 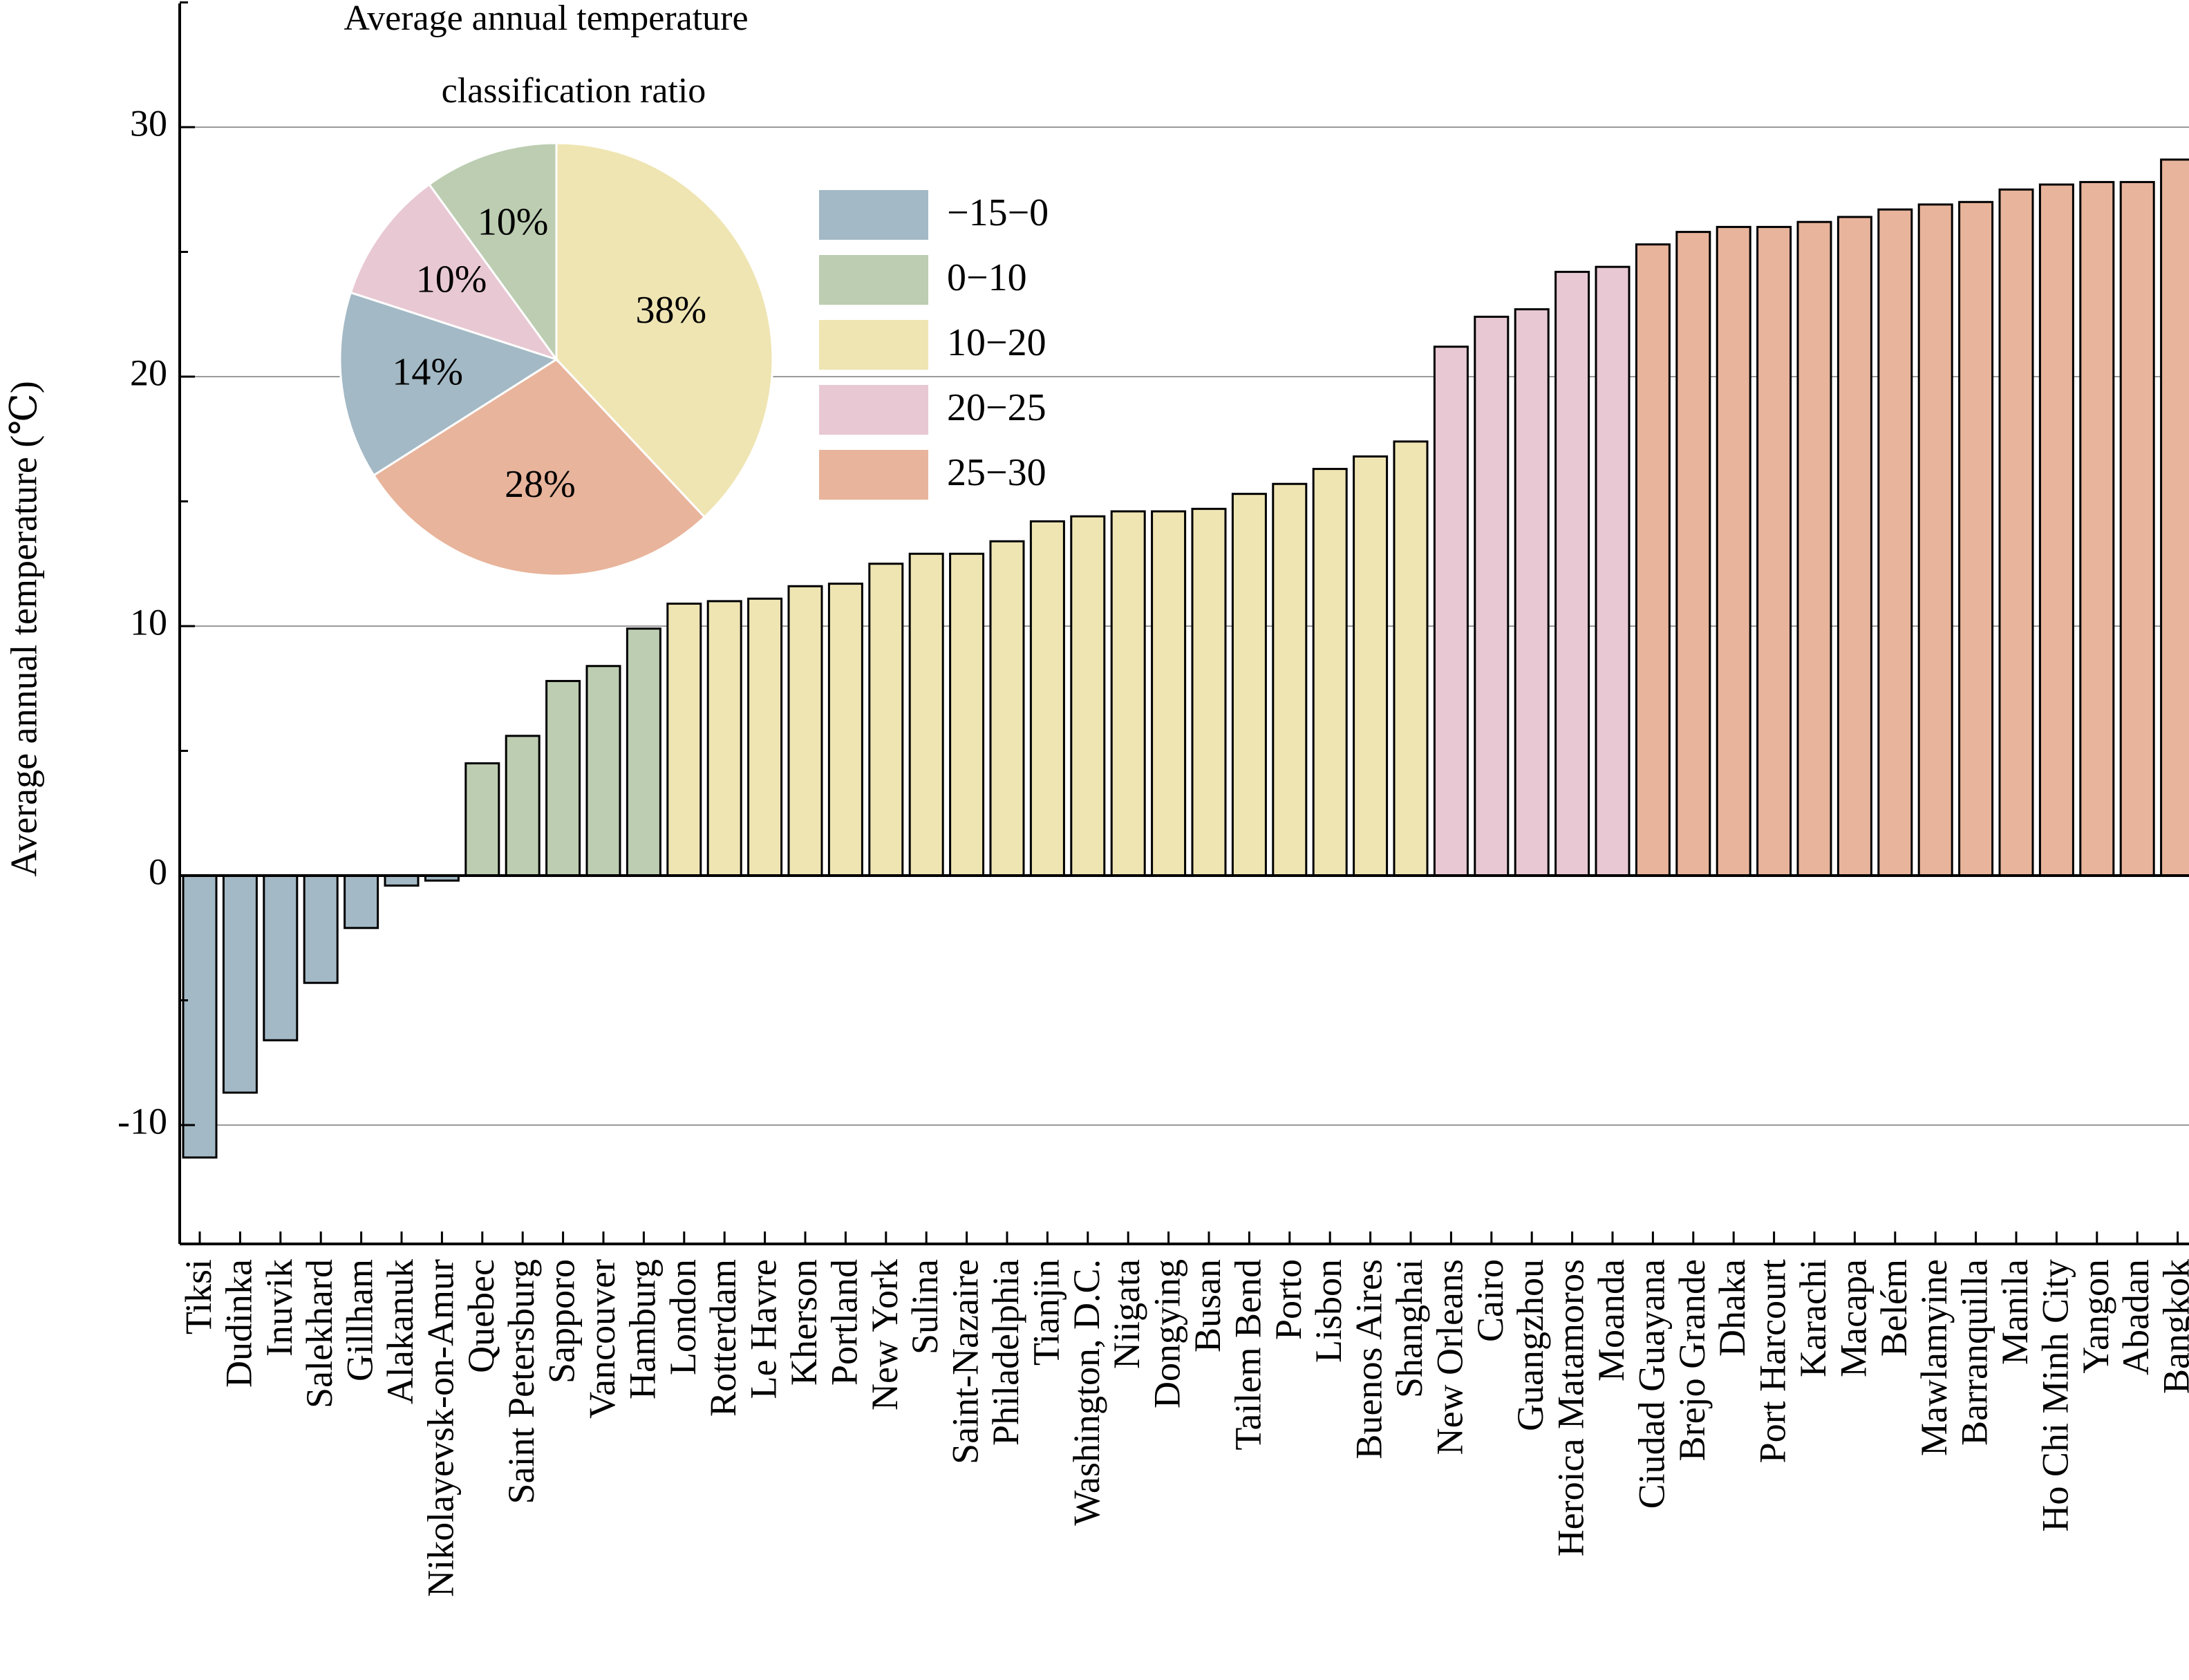 What do you see at coordinates (400, 1331) in the screenshot?
I see `x-tick-label: Alakanuk` at bounding box center [400, 1331].